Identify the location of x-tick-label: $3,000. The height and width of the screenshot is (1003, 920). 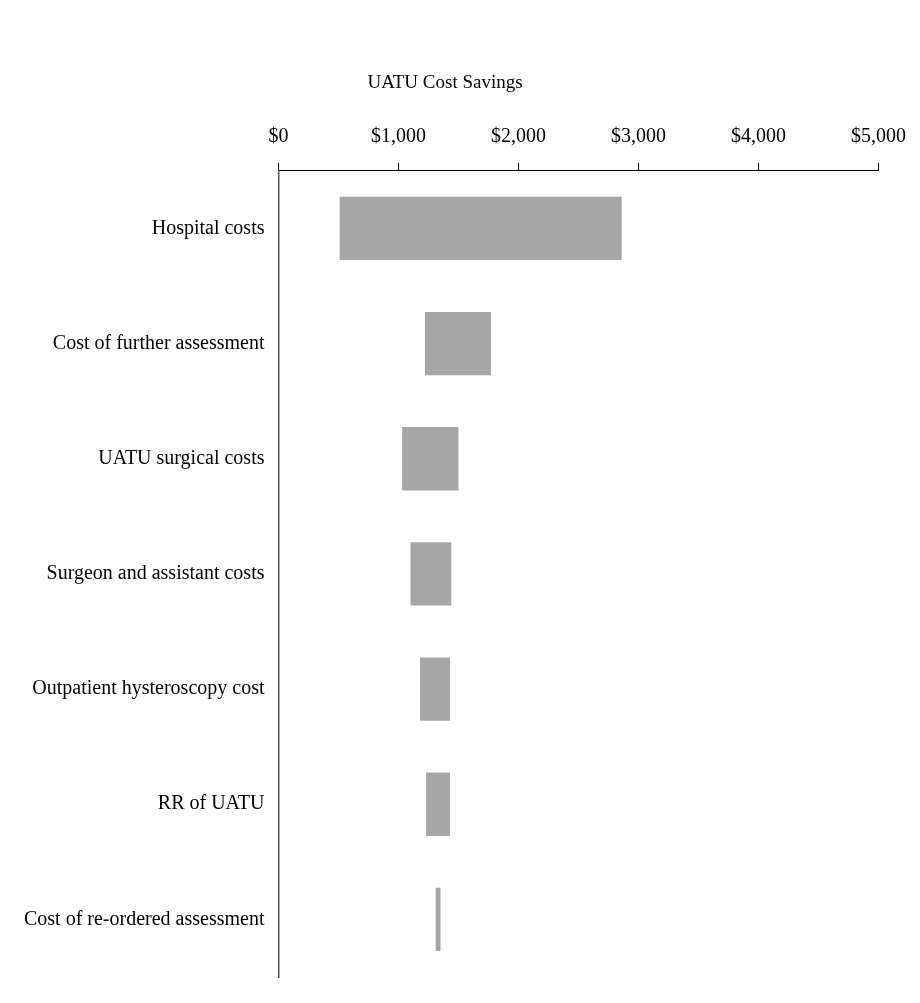
(638, 135).